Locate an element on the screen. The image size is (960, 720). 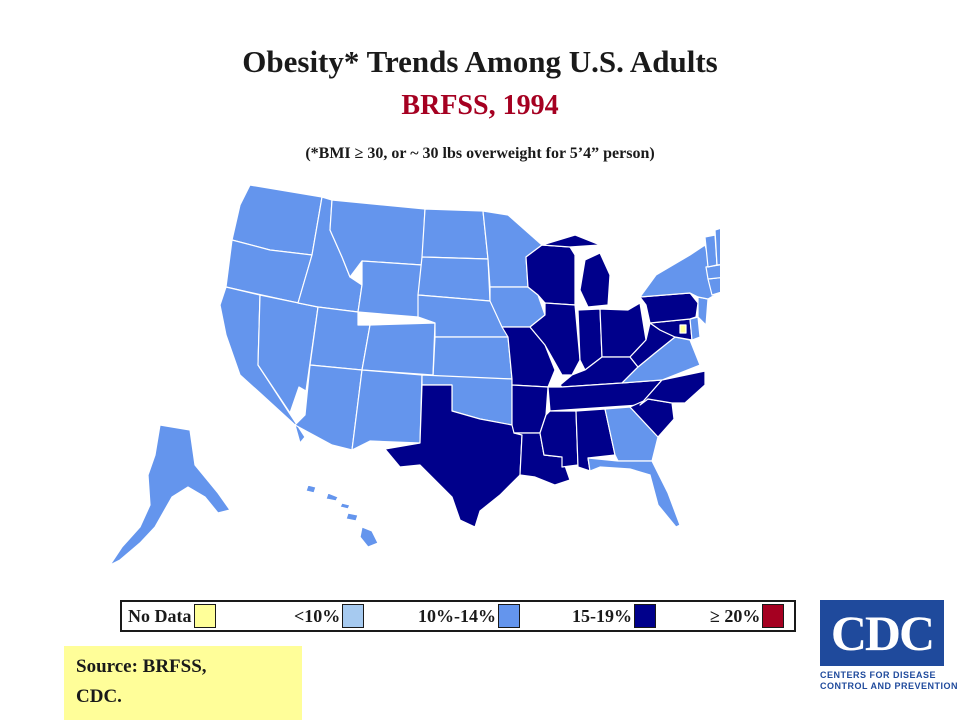
source-line-1: Source: BRFSS, is located at coordinates (141, 666).